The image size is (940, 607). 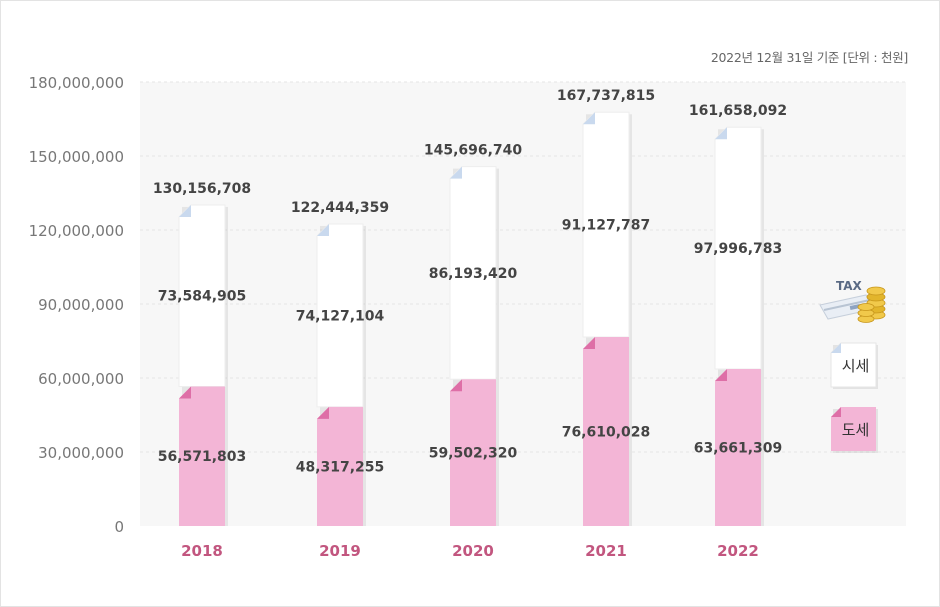 I want to click on total-label: 161,658,092, so click(x=738, y=111).